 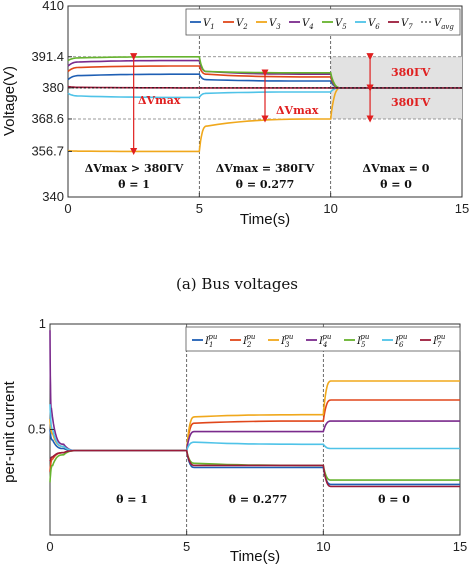 What do you see at coordinates (47, 118) in the screenshot?
I see `y-tick-label: 368.6` at bounding box center [47, 118].